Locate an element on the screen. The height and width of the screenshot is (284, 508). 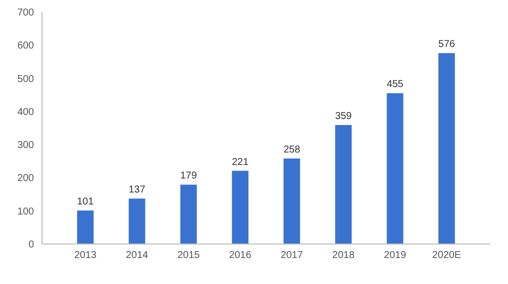
data-label: 359 is located at coordinates (343, 116).